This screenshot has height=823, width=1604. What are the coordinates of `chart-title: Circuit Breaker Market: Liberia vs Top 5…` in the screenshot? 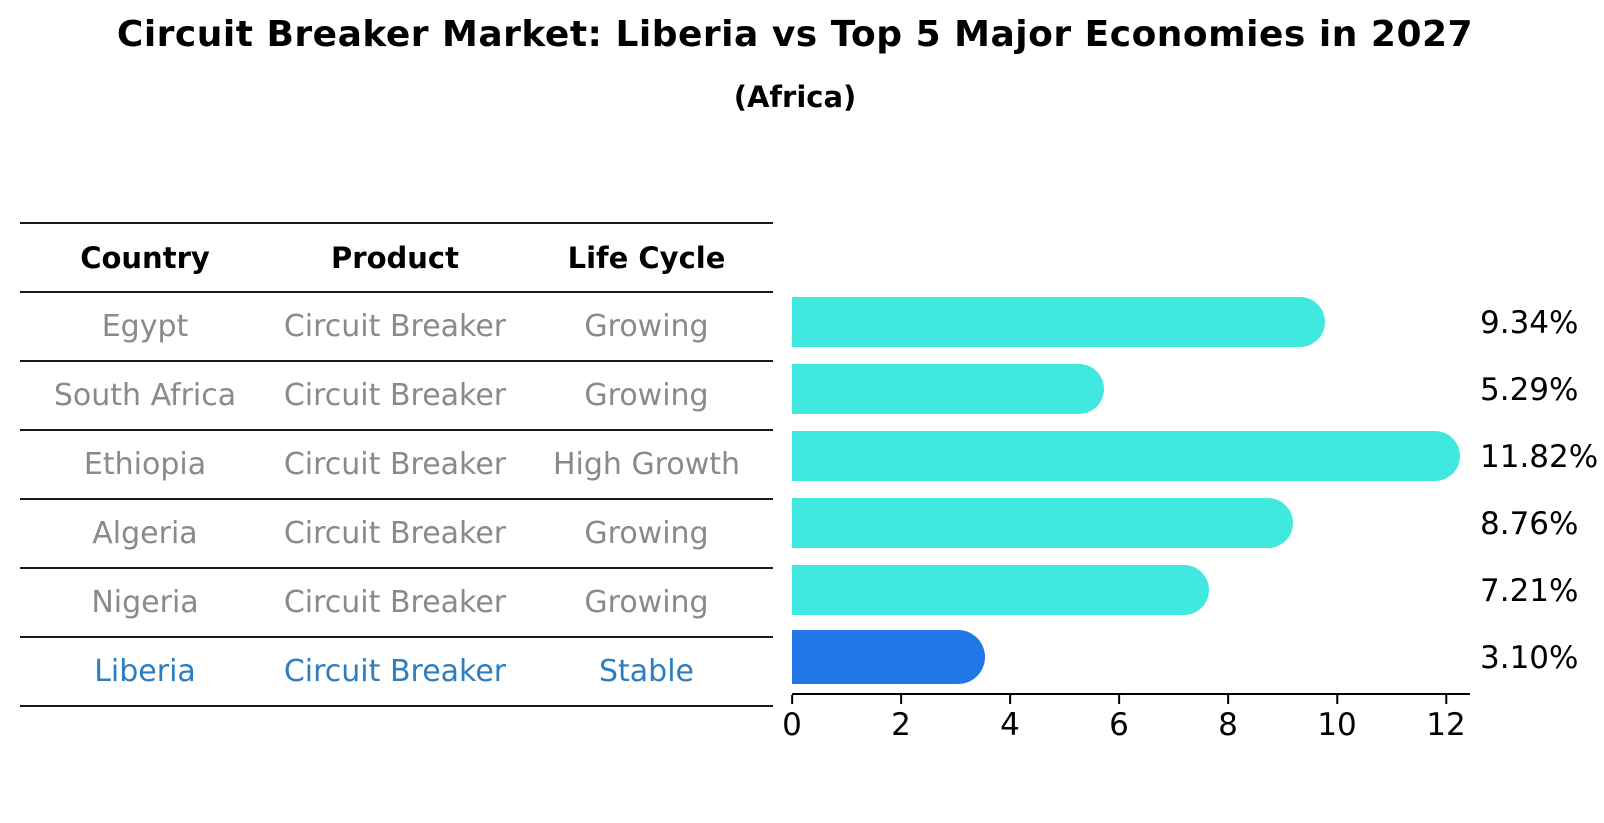 It's located at (795, 34).